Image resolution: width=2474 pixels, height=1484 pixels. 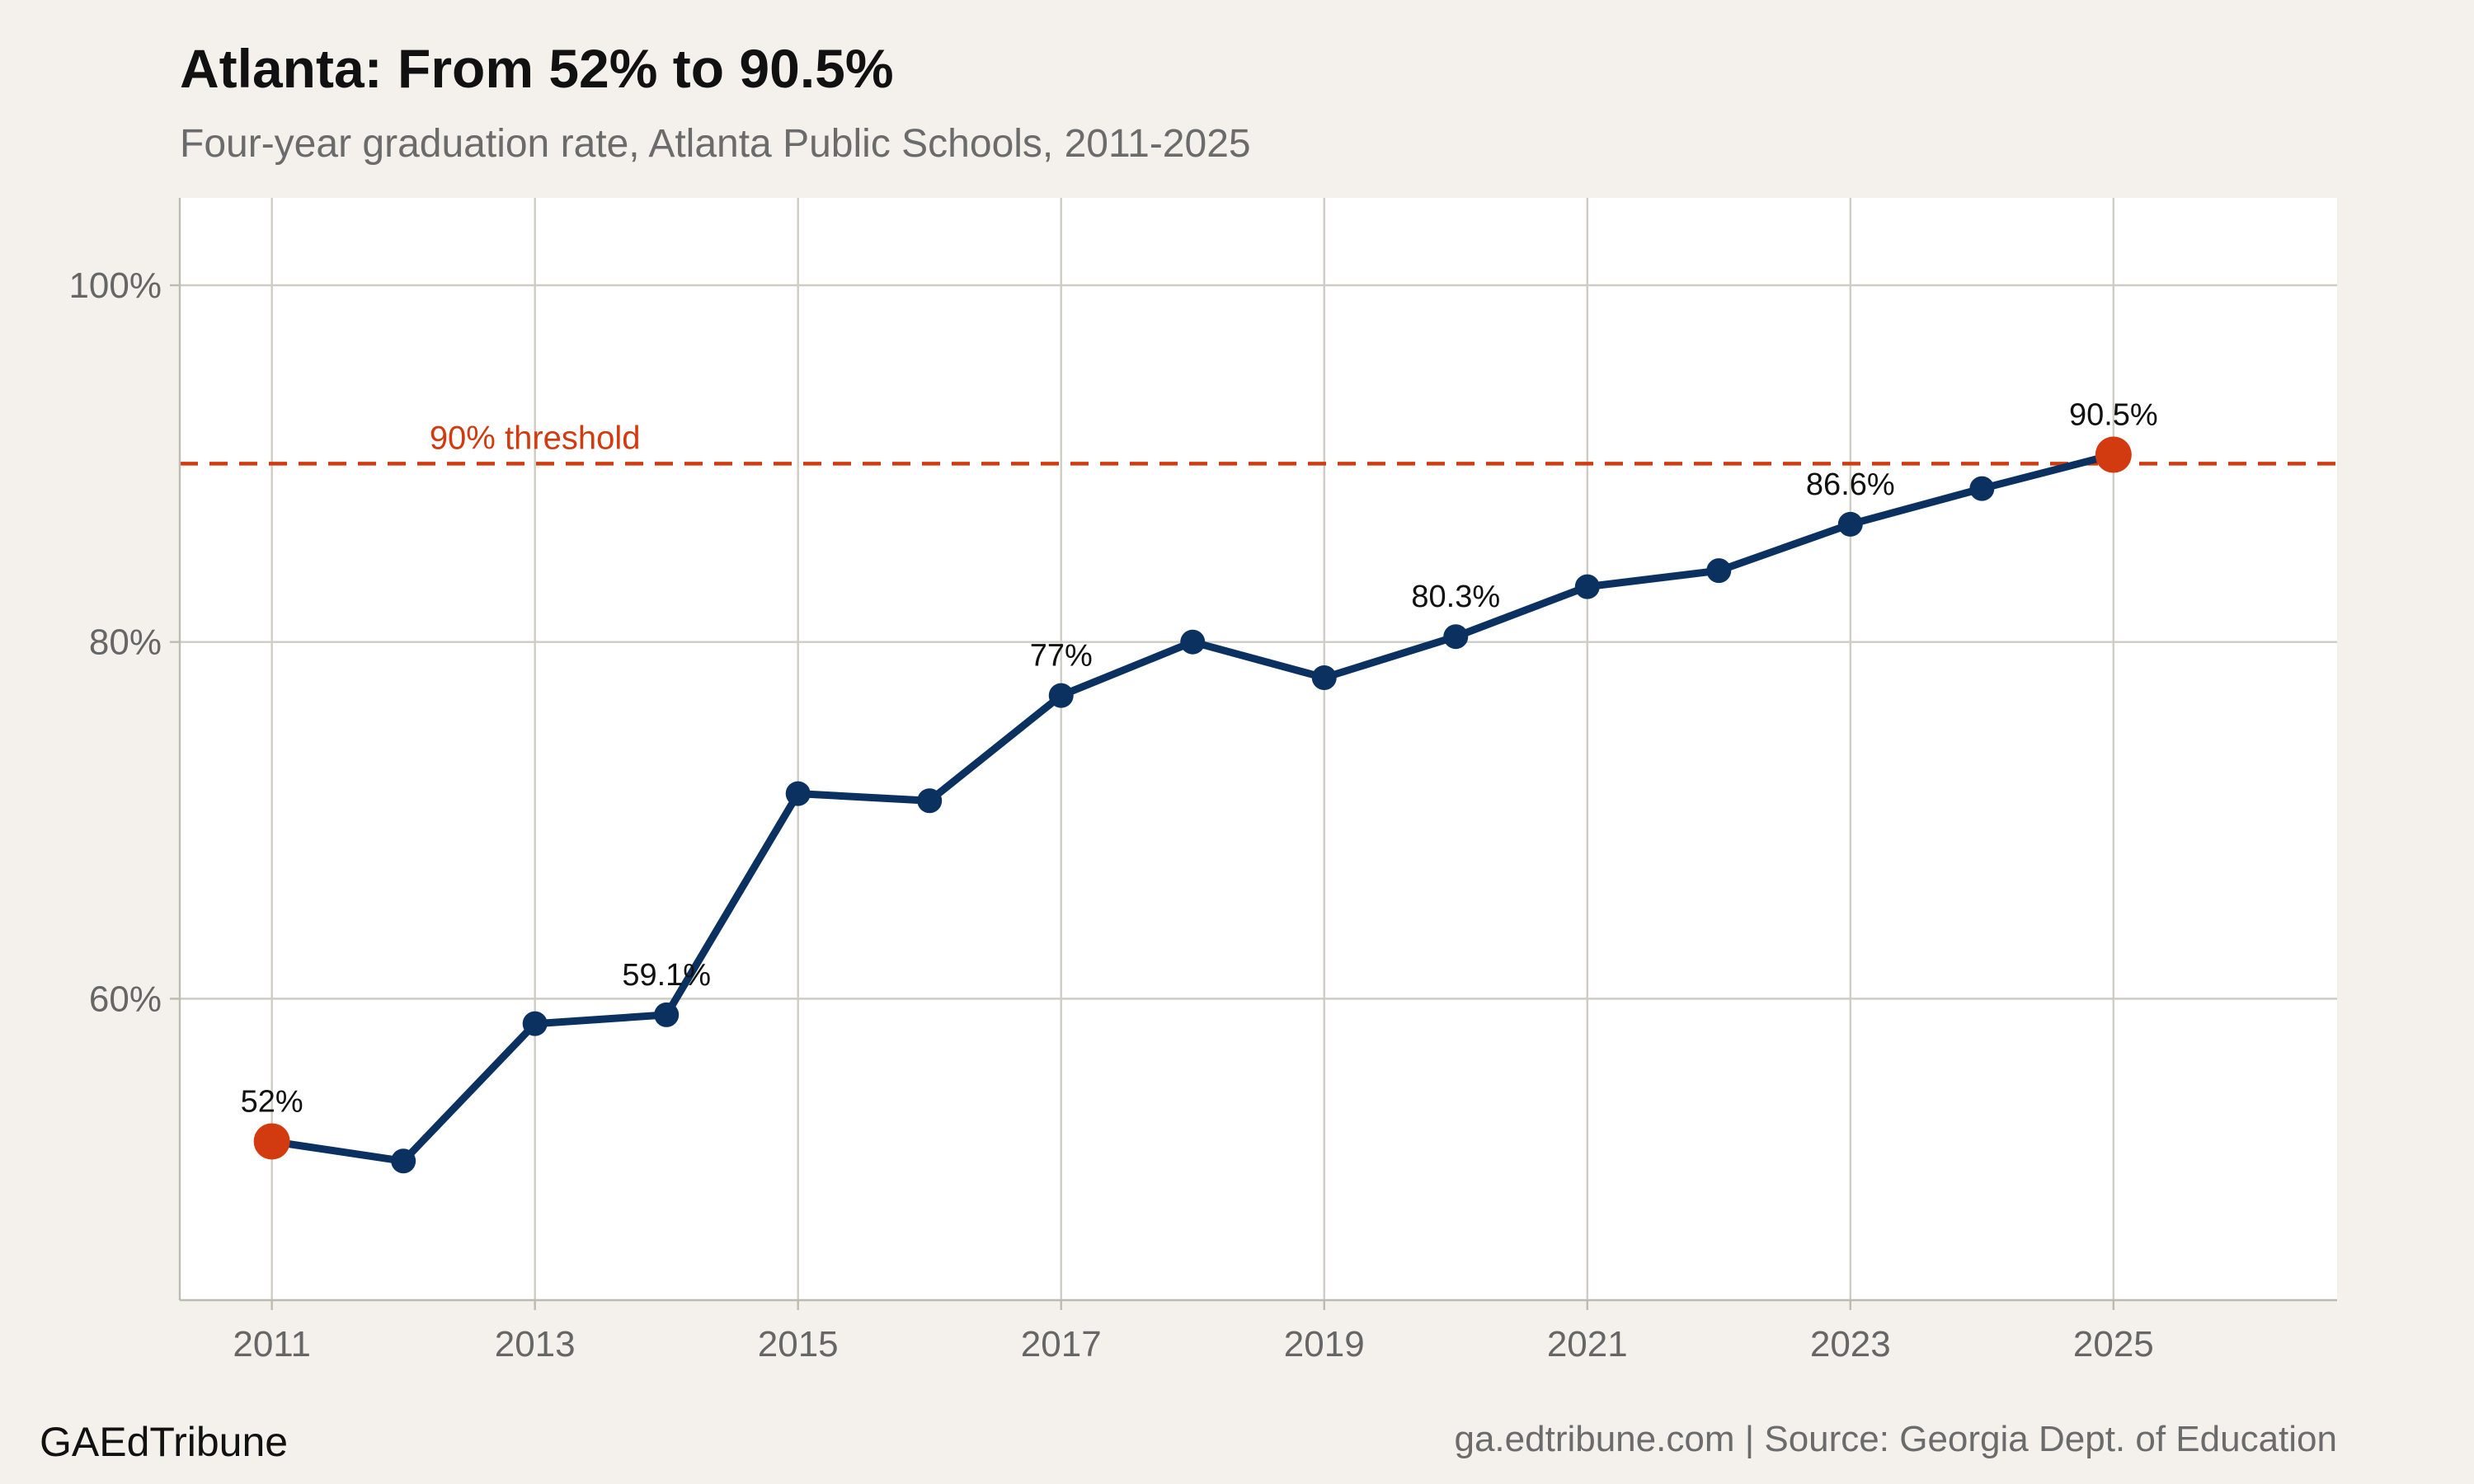 I want to click on data-label: 52%, so click(x=272, y=1101).